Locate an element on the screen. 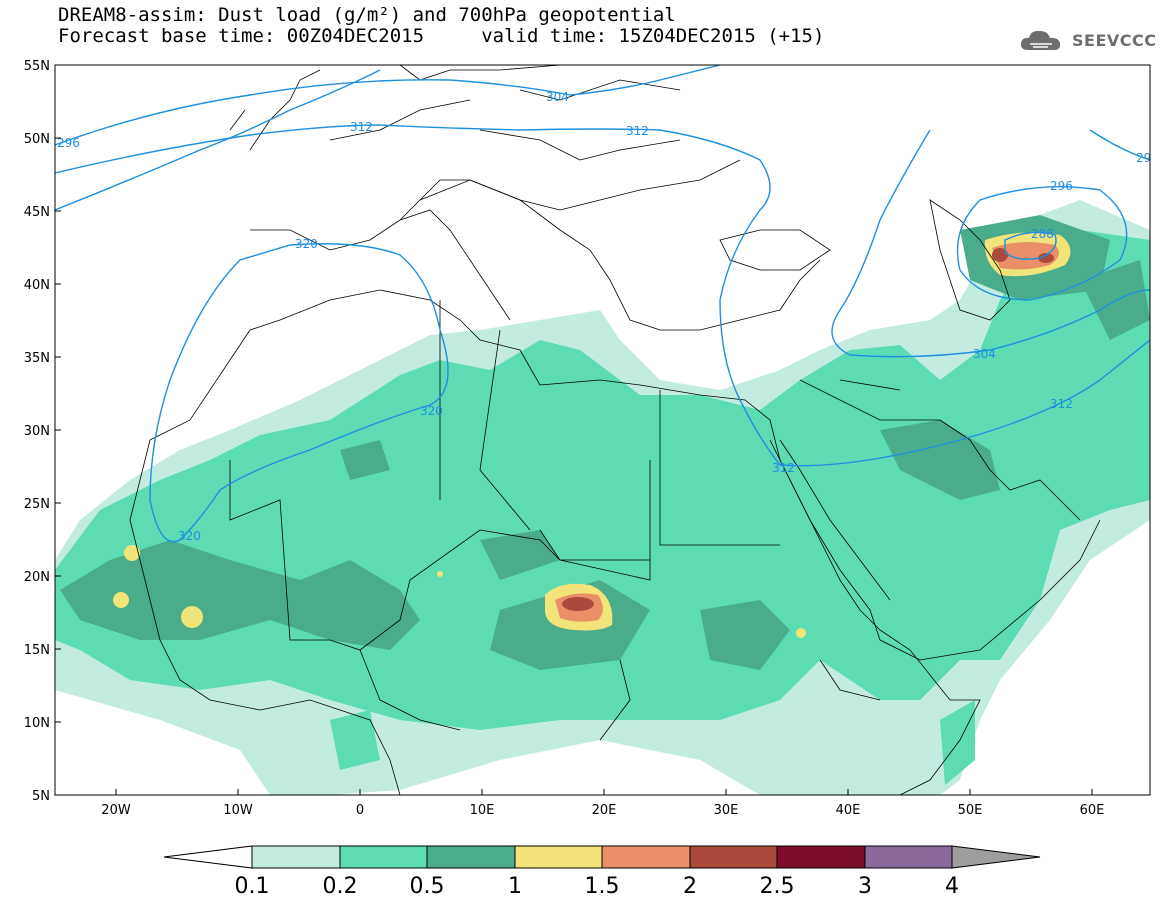 The height and width of the screenshot is (907, 1165). coastline-red-sea is located at coordinates (830, 540).